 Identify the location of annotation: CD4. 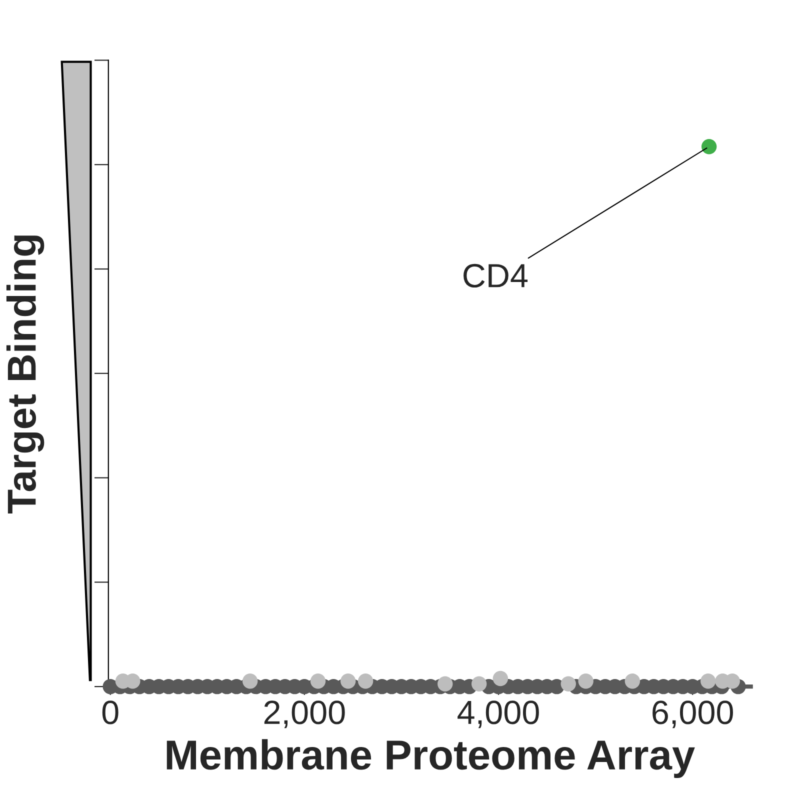
(496, 276).